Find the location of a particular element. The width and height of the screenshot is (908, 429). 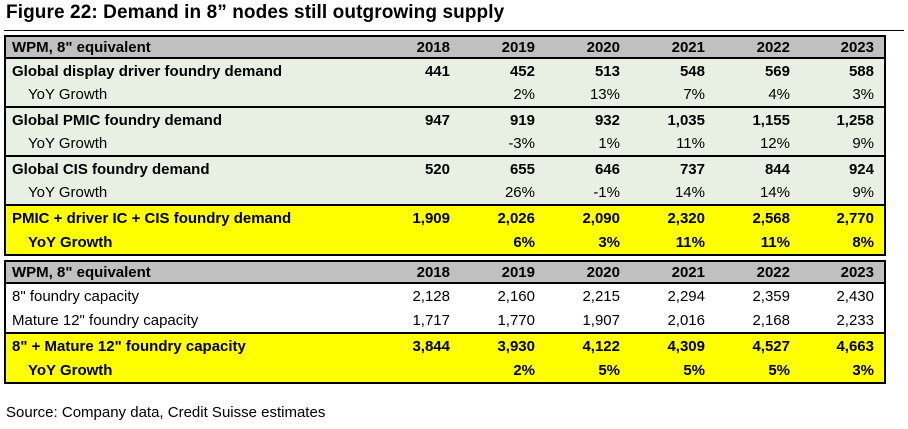

cell-value: 2,160 is located at coordinates (516, 296).